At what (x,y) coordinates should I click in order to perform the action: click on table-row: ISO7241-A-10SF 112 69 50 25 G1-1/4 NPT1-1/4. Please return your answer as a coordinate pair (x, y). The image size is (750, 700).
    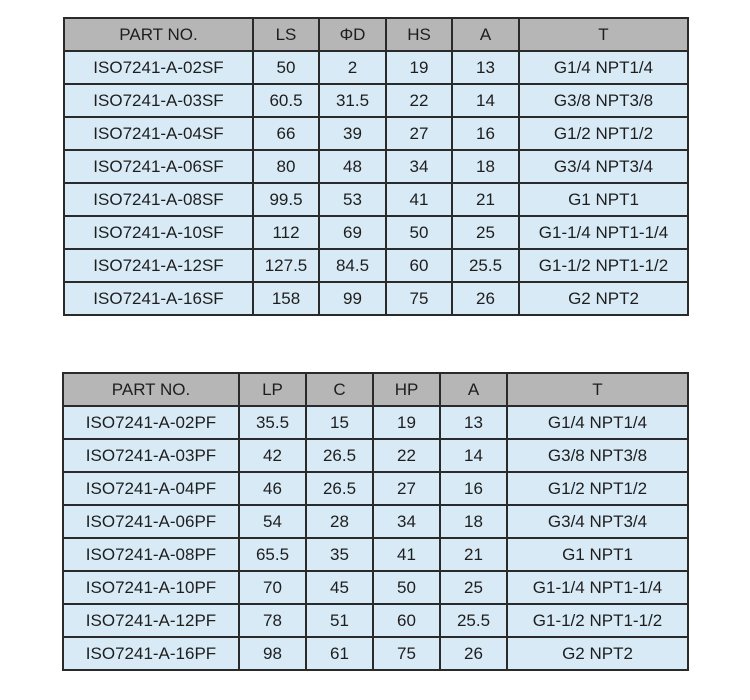
    Looking at the image, I should click on (376, 232).